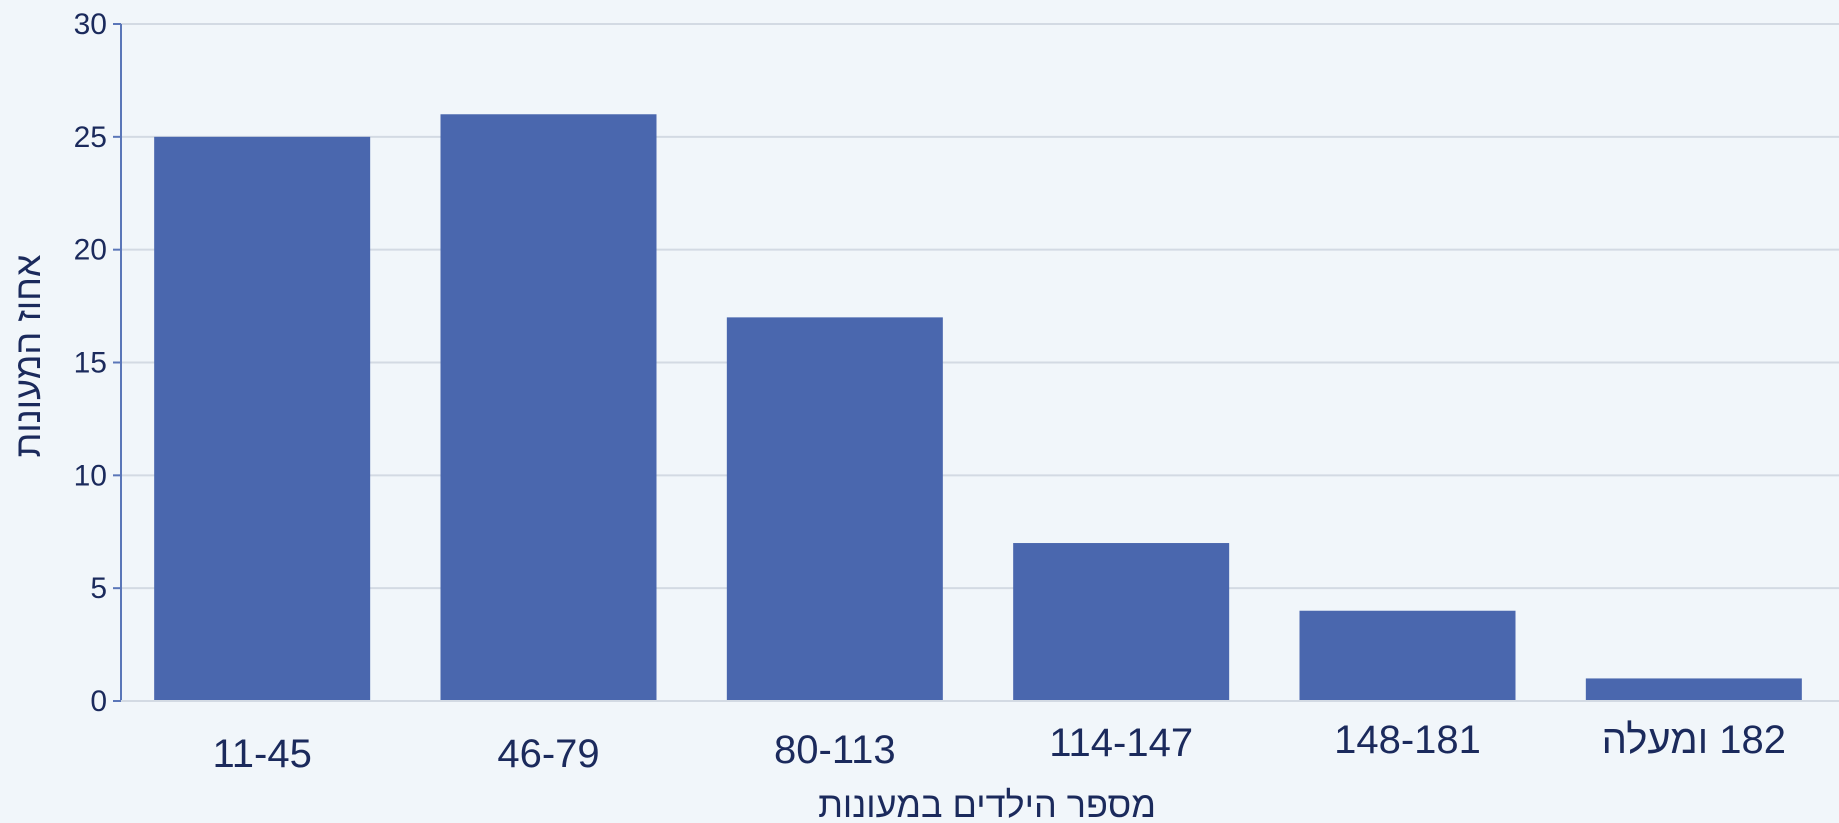 This screenshot has height=823, width=1839. What do you see at coordinates (1407, 740) in the screenshot?
I see `x-tick-label: 148-181` at bounding box center [1407, 740].